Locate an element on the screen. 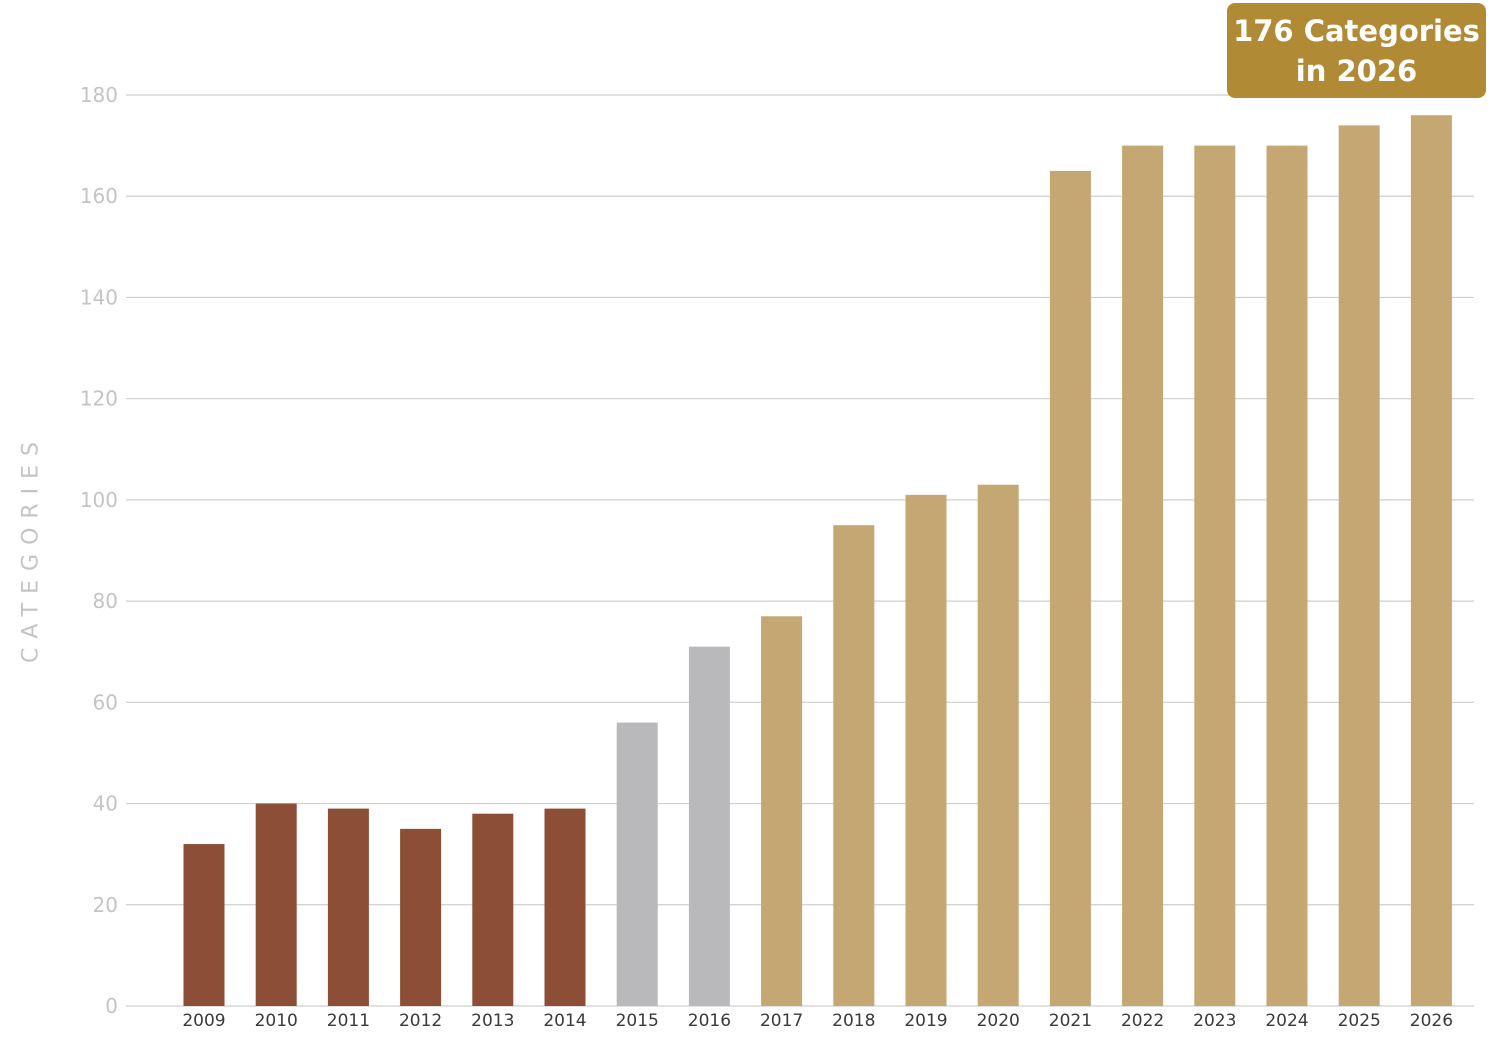  x-tick-label: 2026 is located at coordinates (1431, 1021).